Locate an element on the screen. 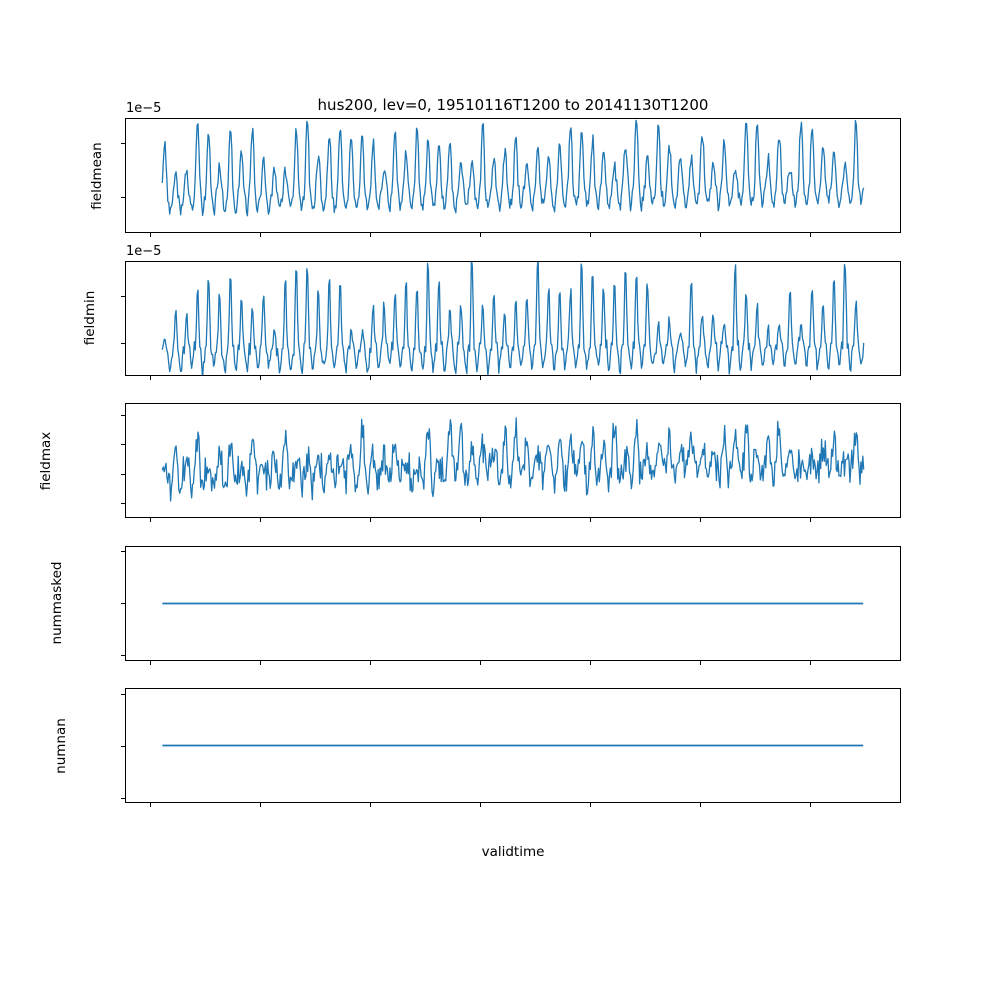 This screenshot has height=1000, width=1000. subplot-nummasked is located at coordinates (513, 603).